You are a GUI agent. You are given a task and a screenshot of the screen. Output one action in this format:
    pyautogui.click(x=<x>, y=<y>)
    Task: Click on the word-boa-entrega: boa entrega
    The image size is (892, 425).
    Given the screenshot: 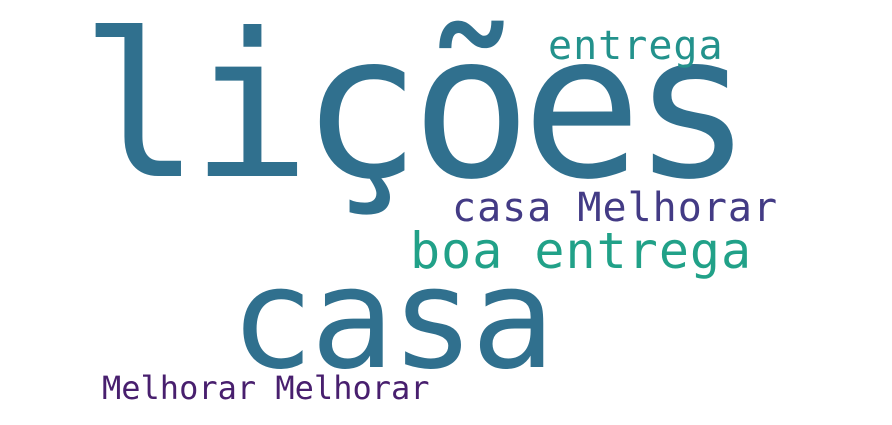 What is the action you would take?
    pyautogui.click(x=581, y=251)
    